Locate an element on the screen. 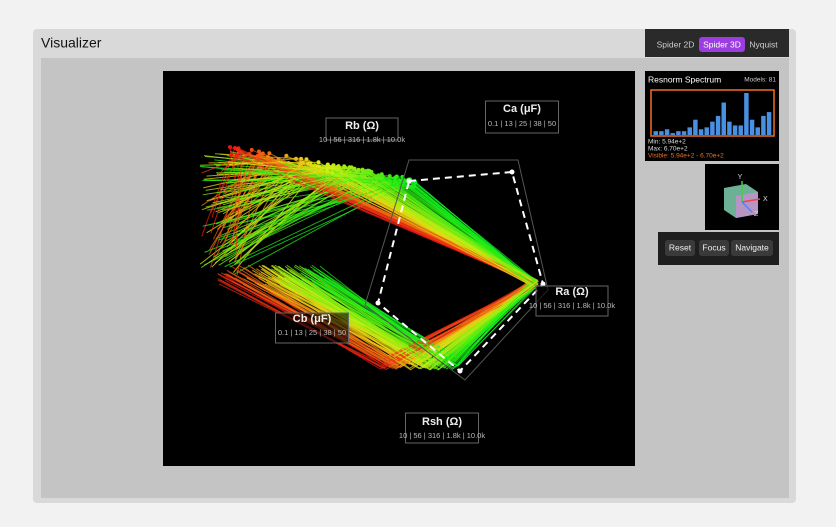 Image resolution: width=836 pixels, height=527 pixels. button-label: Focus is located at coordinates (713, 247).